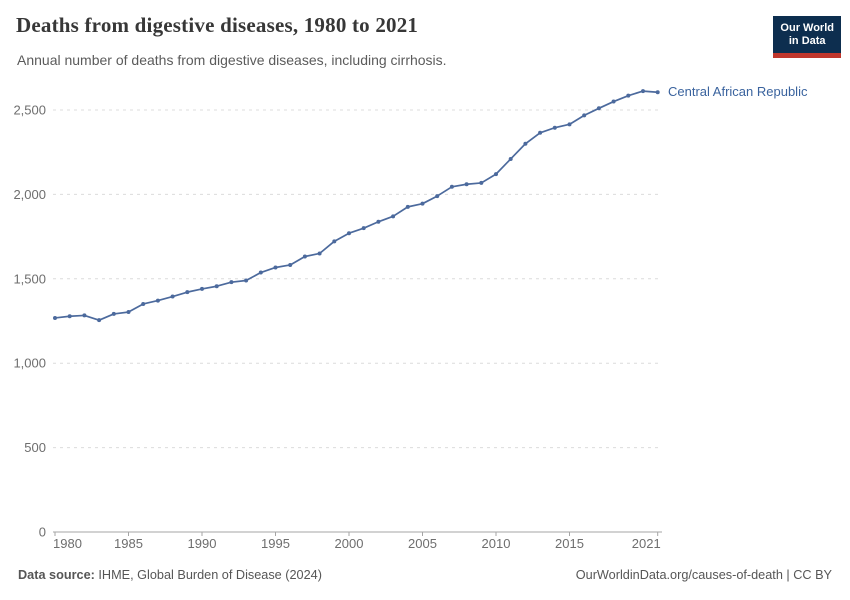 The width and height of the screenshot is (850, 600). I want to click on y-tick-label: 1,000, so click(29, 363).